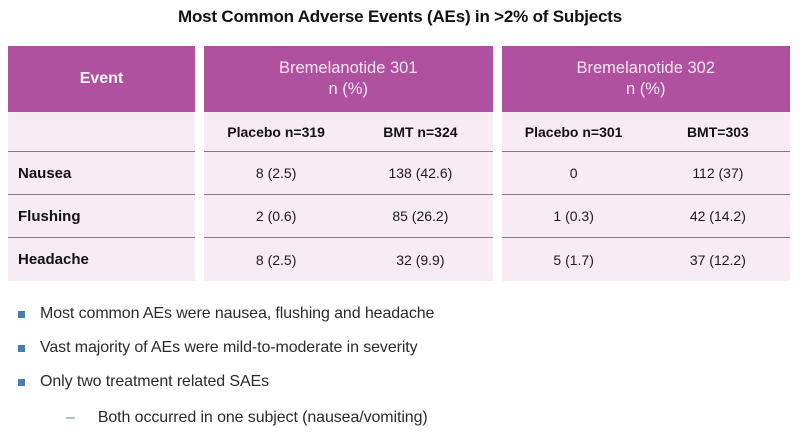 Image resolution: width=800 pixels, height=434 pixels. What do you see at coordinates (420, 216) in the screenshot?
I see `value-cell: 85 (26.2)` at bounding box center [420, 216].